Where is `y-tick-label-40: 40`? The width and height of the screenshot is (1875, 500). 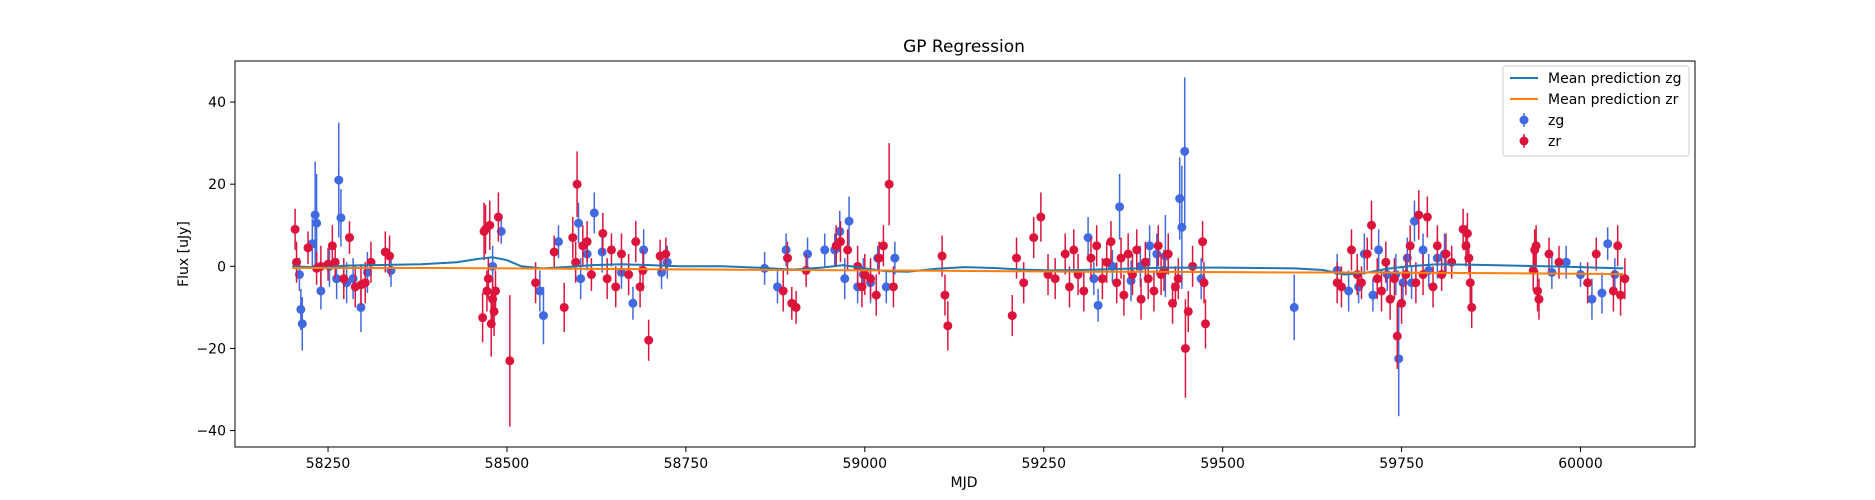 y-tick-label-40: 40 is located at coordinates (217, 103).